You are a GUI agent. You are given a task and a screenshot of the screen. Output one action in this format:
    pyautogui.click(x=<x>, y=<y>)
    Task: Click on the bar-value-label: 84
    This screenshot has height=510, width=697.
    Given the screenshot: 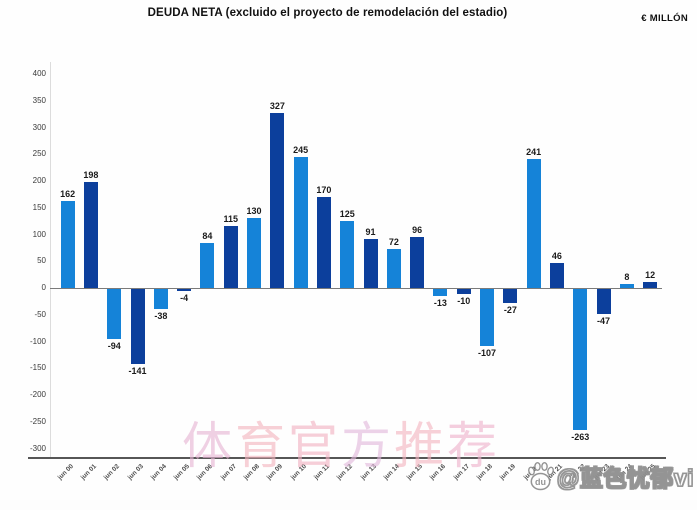 What is the action you would take?
    pyautogui.click(x=207, y=236)
    